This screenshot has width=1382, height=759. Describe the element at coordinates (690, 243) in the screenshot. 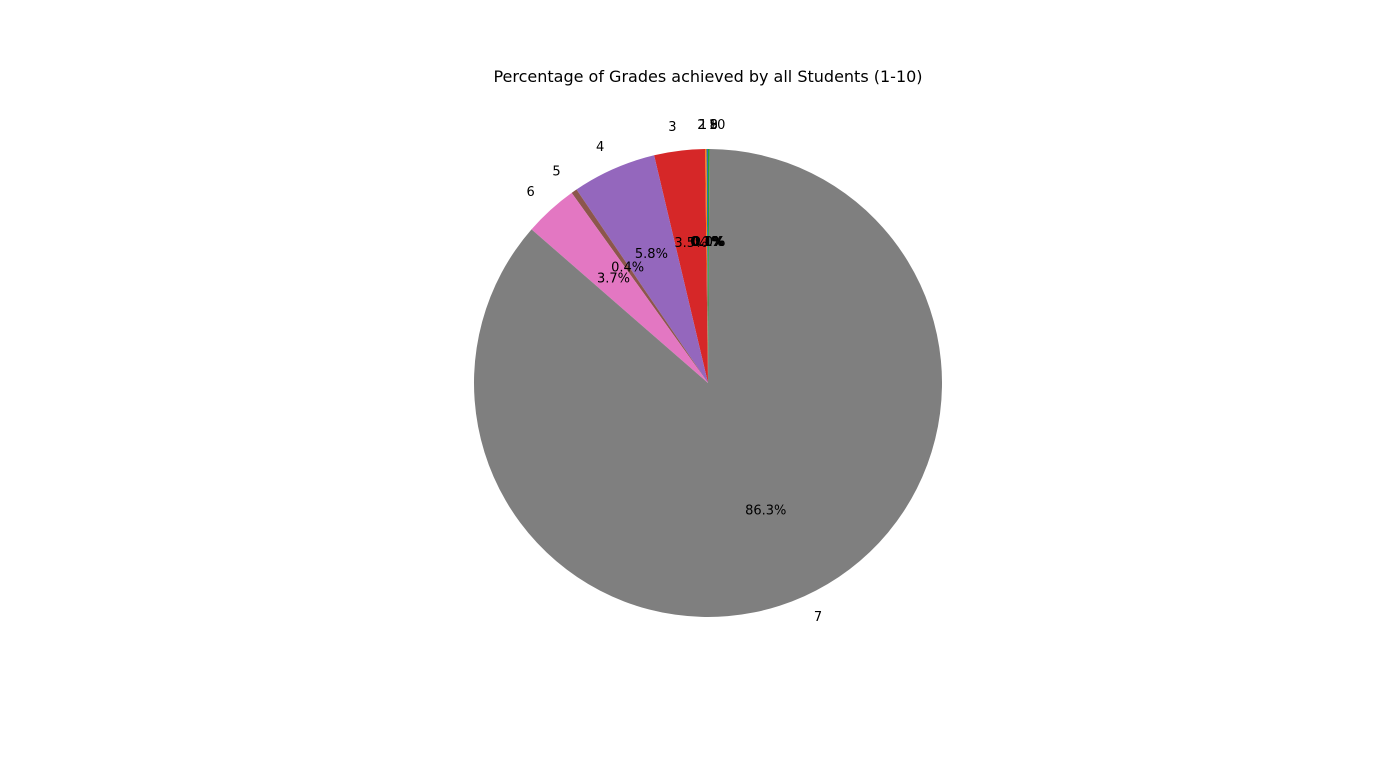

I see `pct-label-3: 3.5%` at that location.